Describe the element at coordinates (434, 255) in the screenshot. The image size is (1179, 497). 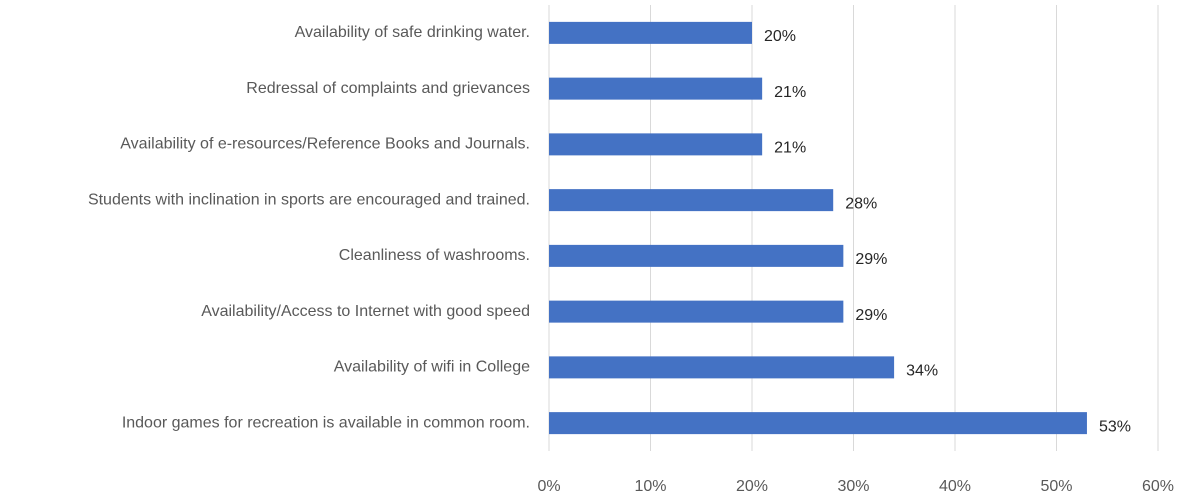
I see `y-tick-label: Cleanliness of washrooms.` at that location.